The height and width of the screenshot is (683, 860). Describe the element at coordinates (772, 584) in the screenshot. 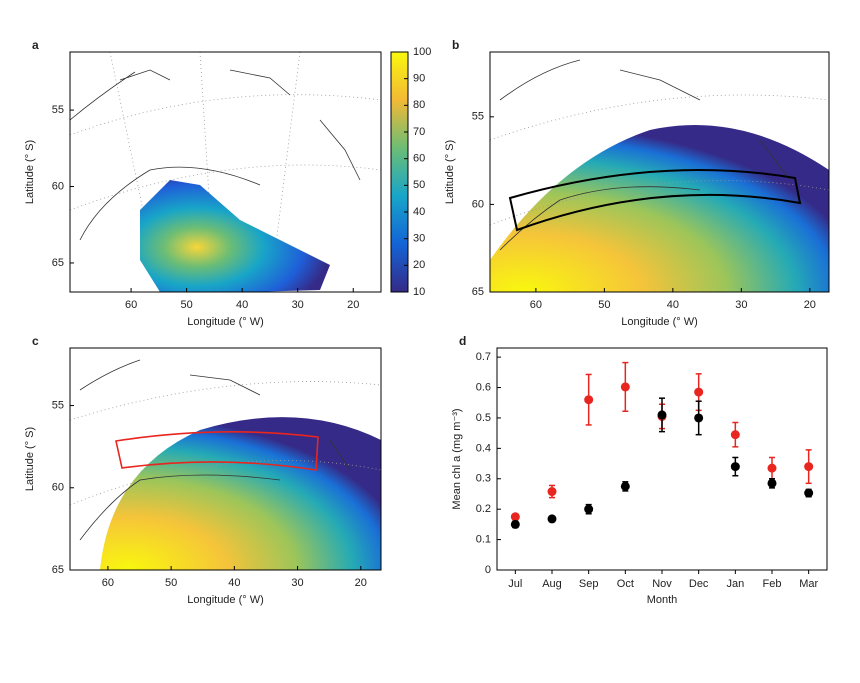

I see `x-tick-label: Feb` at that location.